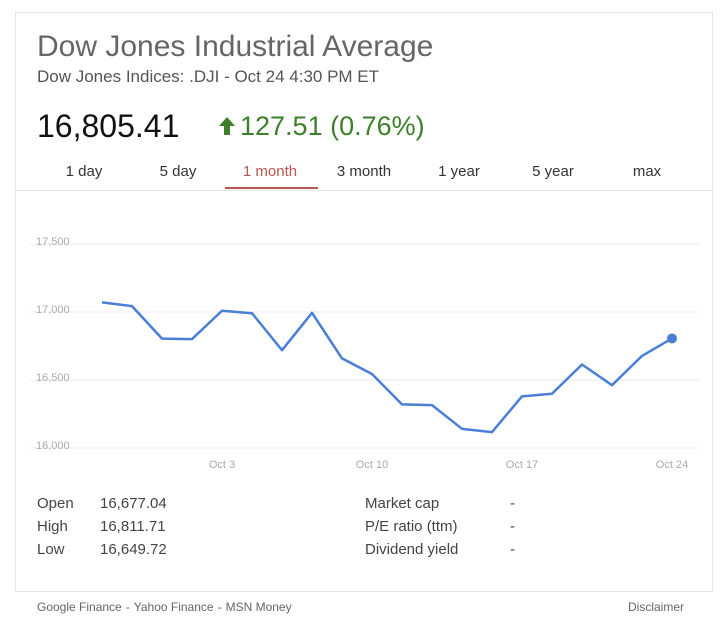  I want to click on stat-label: High, so click(52, 526).